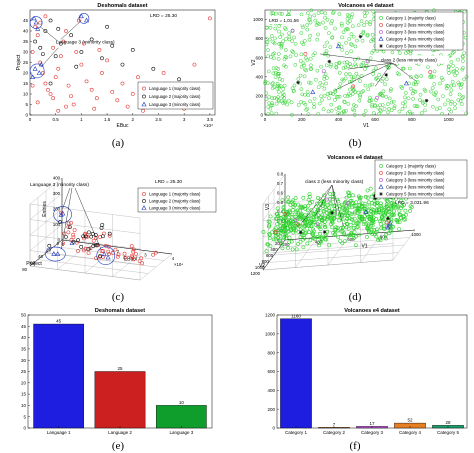 This screenshot has width=474, height=453. I want to click on x-tick-label: 4, so click(173, 258).